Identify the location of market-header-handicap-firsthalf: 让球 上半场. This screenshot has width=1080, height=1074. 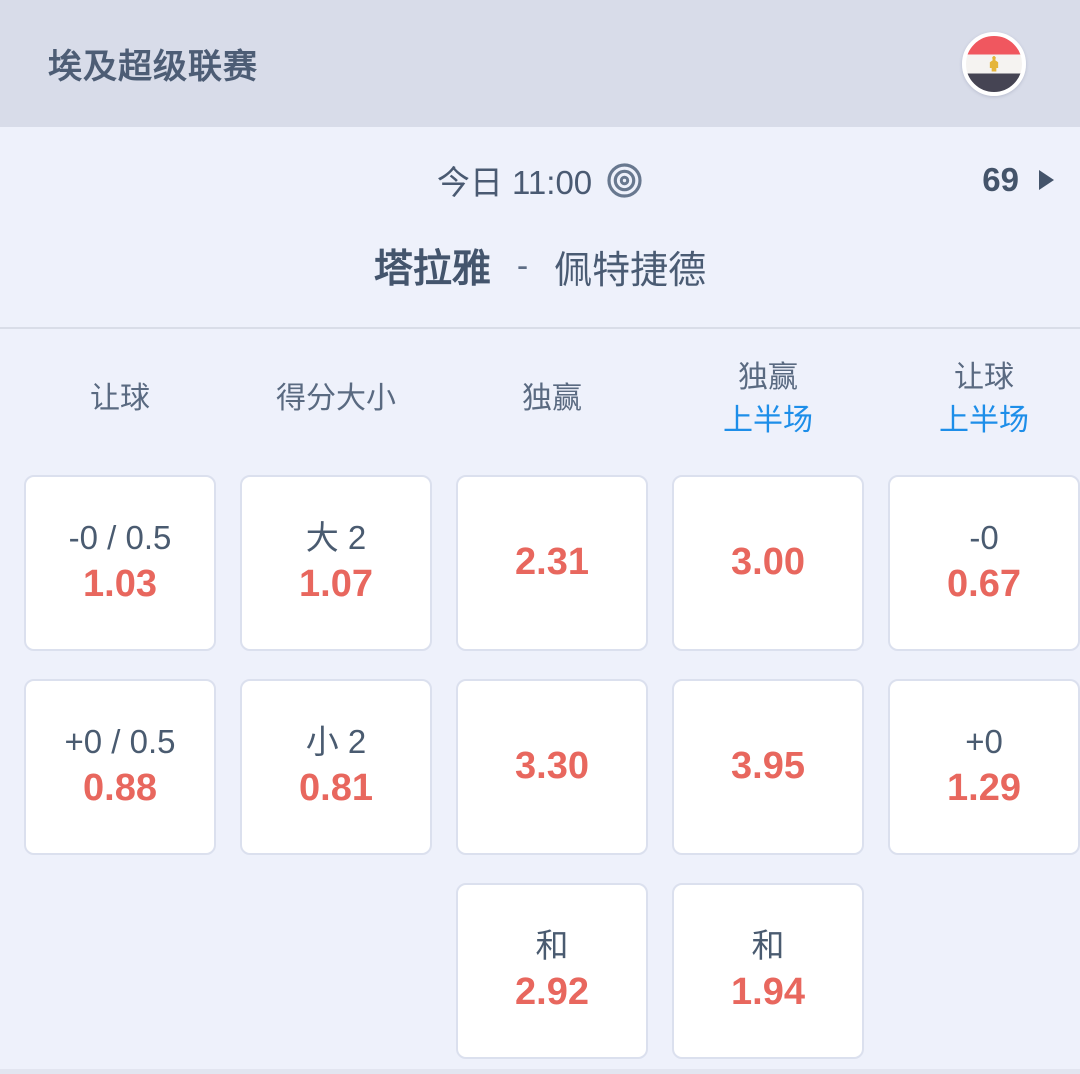
(984, 399).